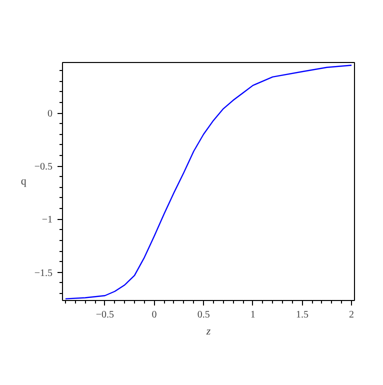  What do you see at coordinates (47, 220) in the screenshot?
I see `y-tick-label: −1` at bounding box center [47, 220].